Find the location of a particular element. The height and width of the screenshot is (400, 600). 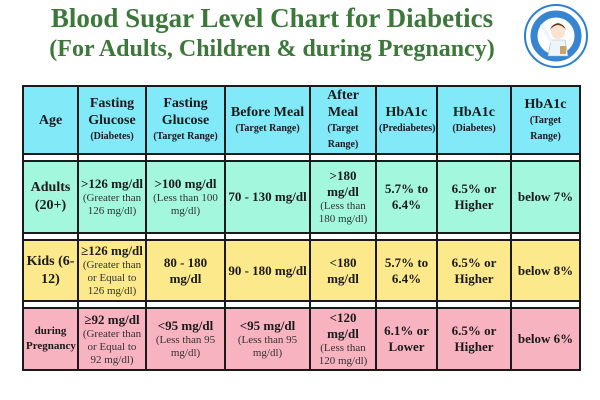

header-fasting-diabetes: Fasting Glucose (Diabetes) is located at coordinates (112, 120).